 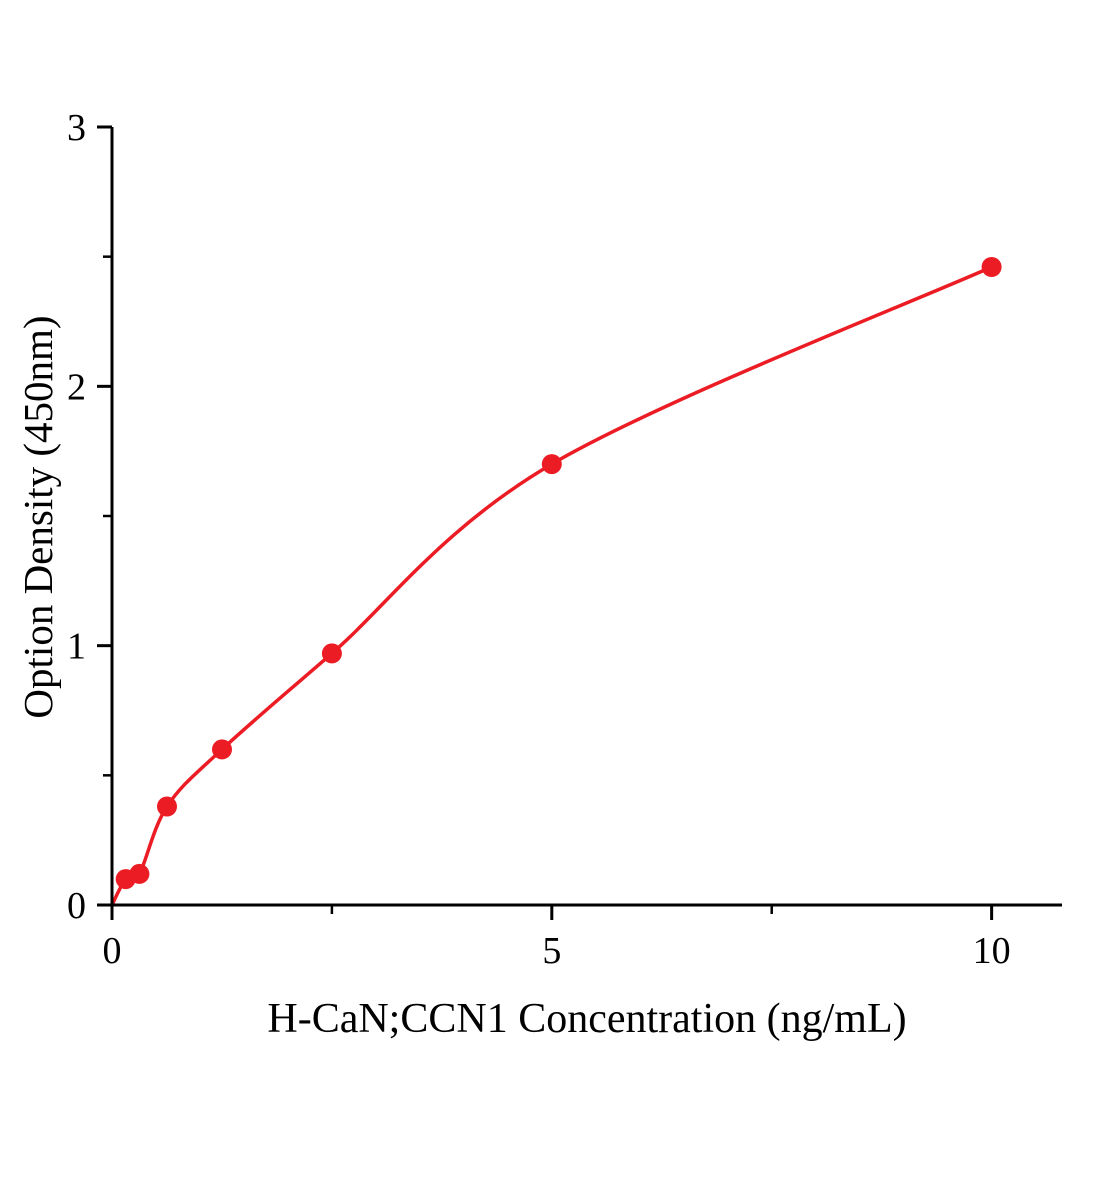 What do you see at coordinates (76, 906) in the screenshot?
I see `y-tick-label: 0` at bounding box center [76, 906].